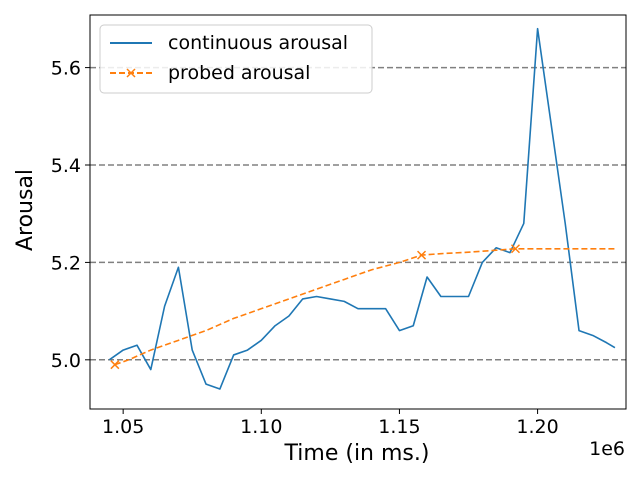 This screenshot has width=640, height=484. I want to click on y-tick-label: 5.4, so click(66, 166).